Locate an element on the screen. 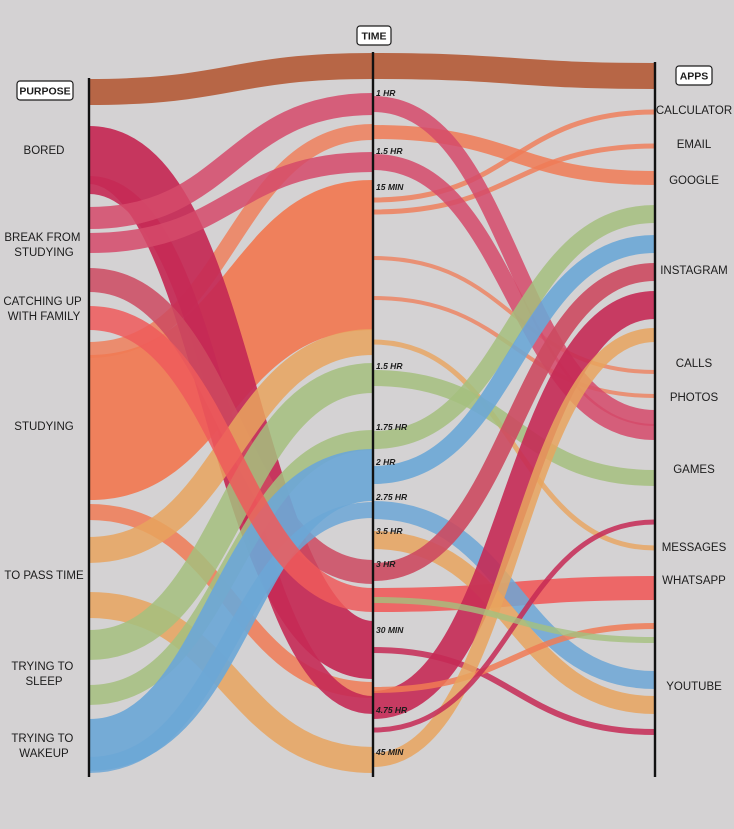  apps-header: APPS is located at coordinates (694, 75).